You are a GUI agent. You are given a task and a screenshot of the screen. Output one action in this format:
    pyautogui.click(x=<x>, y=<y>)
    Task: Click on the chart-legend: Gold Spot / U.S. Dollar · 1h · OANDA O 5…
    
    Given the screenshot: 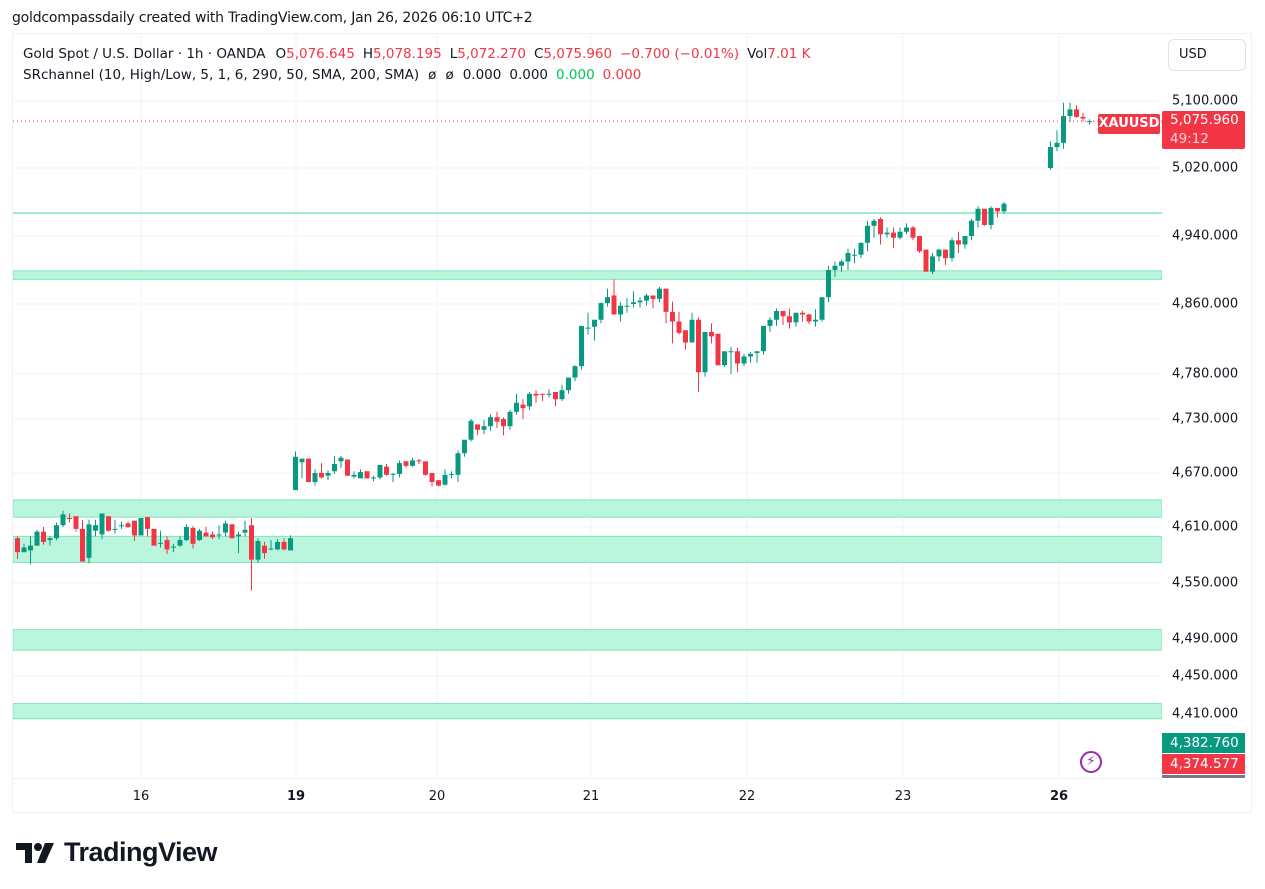 What is the action you would take?
    pyautogui.click(x=417, y=65)
    